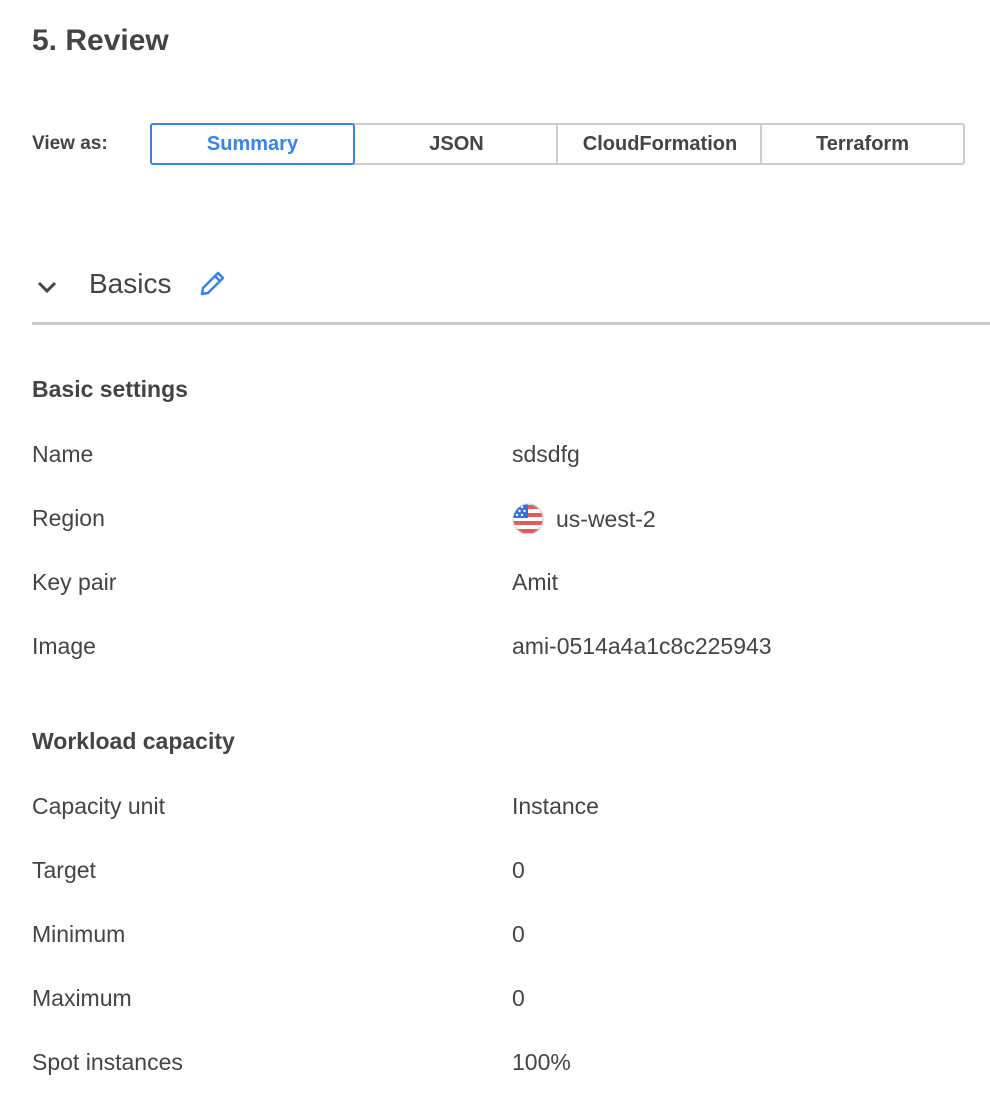 Image resolution: width=990 pixels, height=1098 pixels. Describe the element at coordinates (70, 143) in the screenshot. I see `view-as-label: View as:` at that location.